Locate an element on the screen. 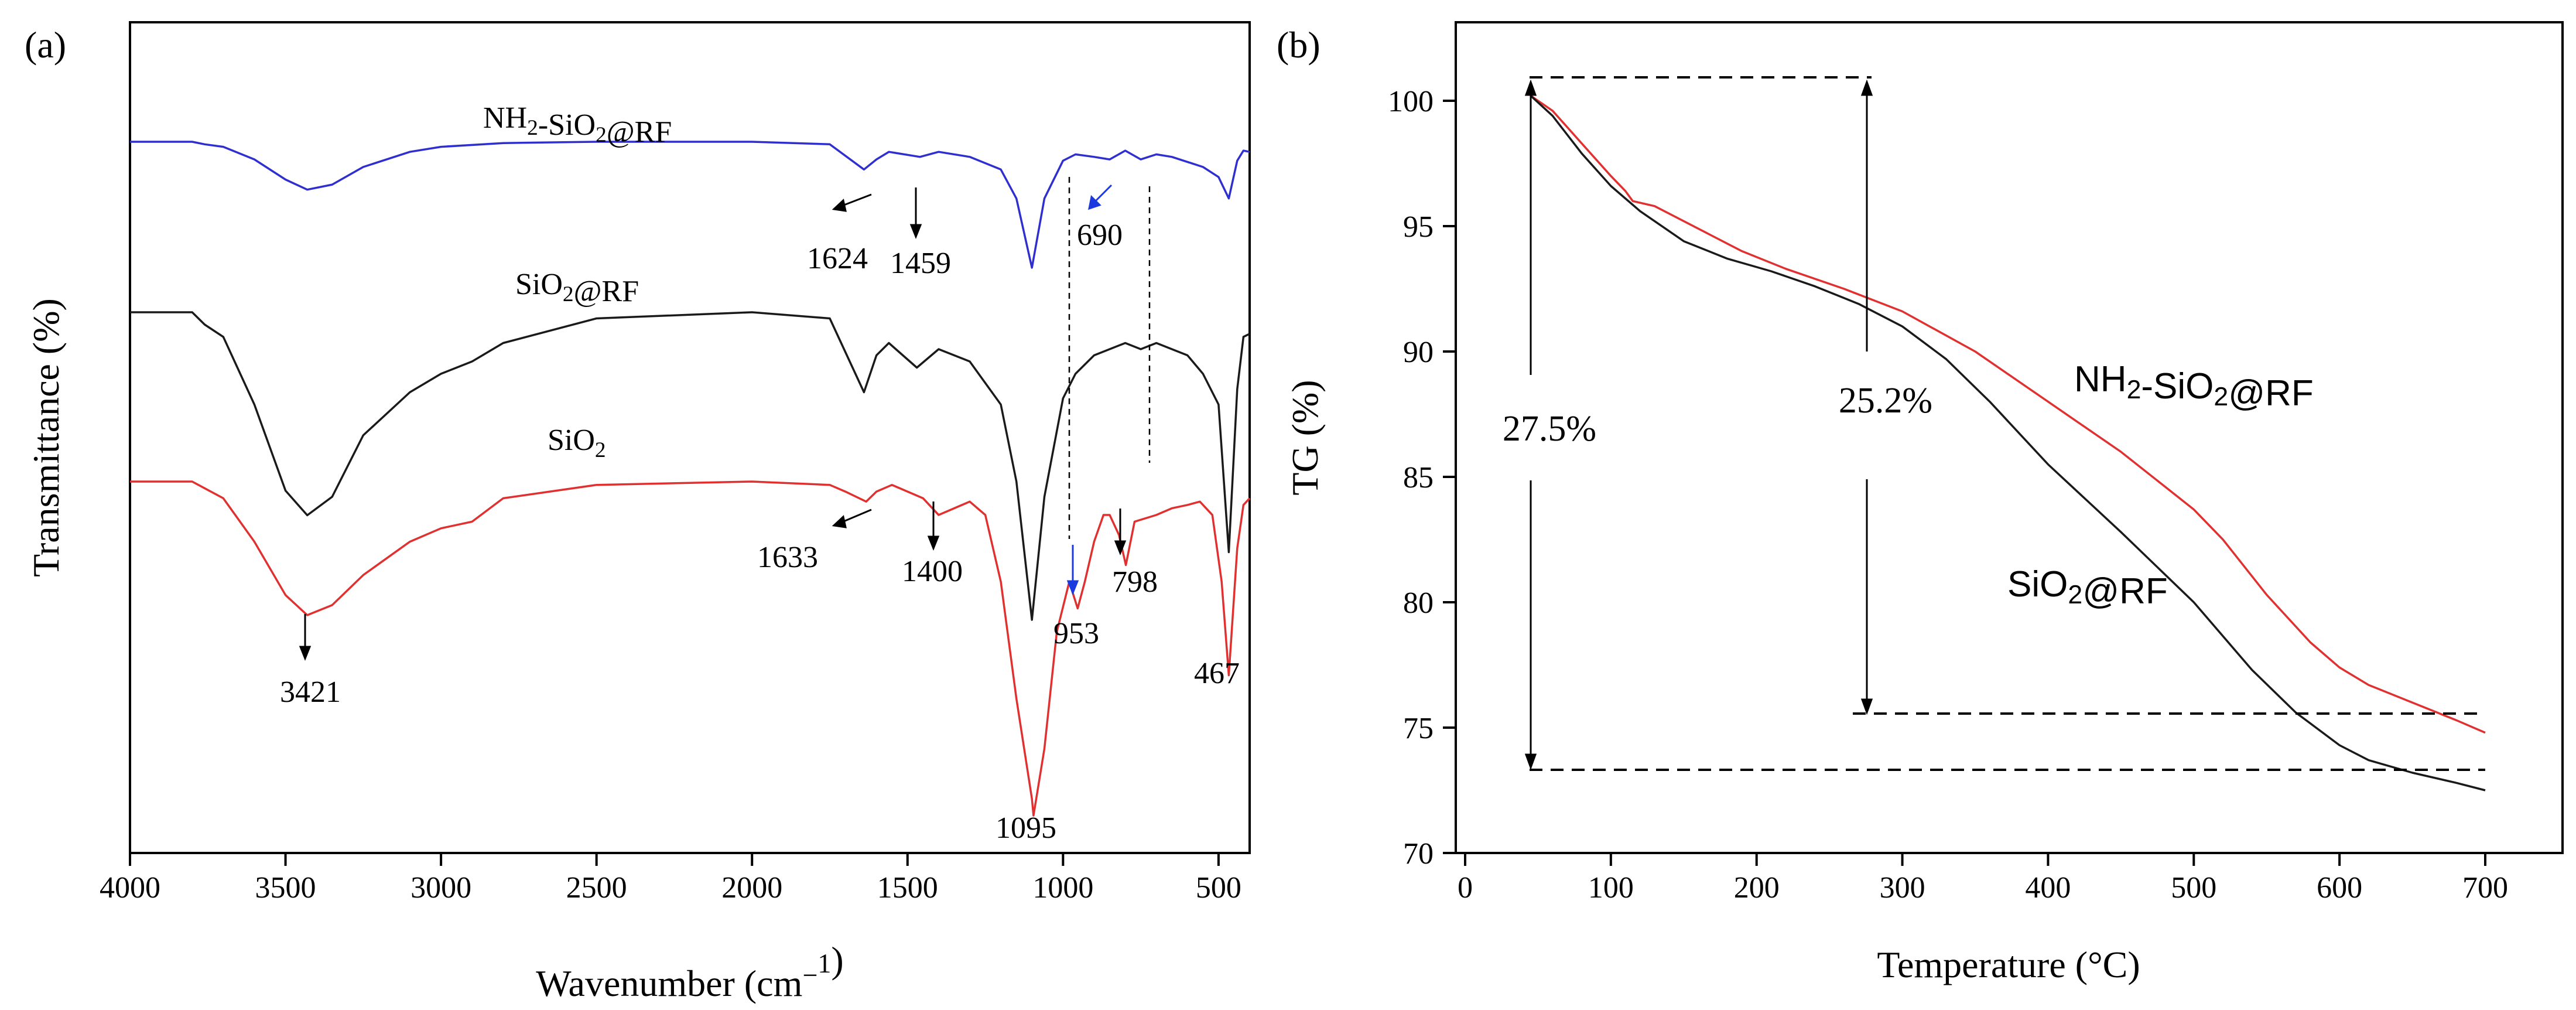 The height and width of the screenshot is (1010, 2576). panel-a-label: (a) is located at coordinates (45, 45).